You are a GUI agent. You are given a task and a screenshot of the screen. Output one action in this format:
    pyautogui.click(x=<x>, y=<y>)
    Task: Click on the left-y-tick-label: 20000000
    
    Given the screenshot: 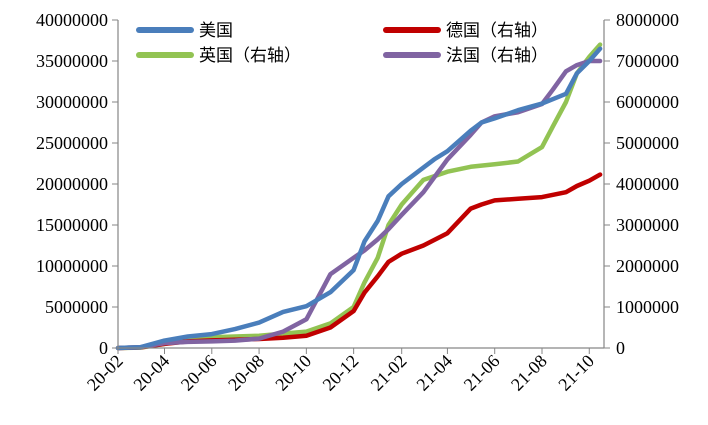 What is the action you would take?
    pyautogui.click(x=72, y=184)
    